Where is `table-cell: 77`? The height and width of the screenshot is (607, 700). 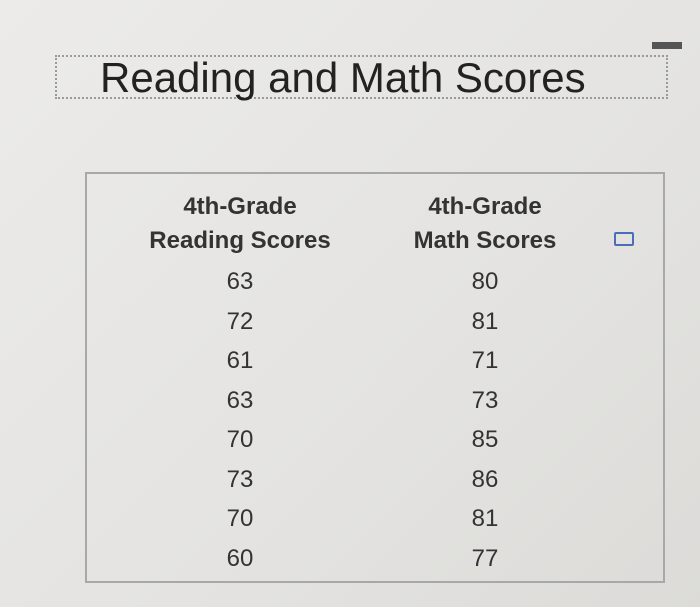 table-cell: 77 is located at coordinates (485, 558).